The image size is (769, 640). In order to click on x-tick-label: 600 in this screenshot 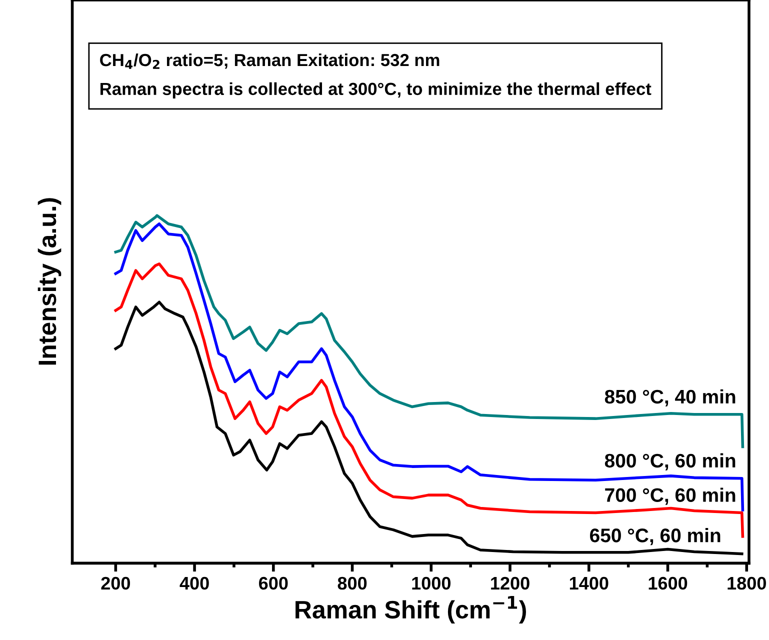, I will do `click(273, 583)`.